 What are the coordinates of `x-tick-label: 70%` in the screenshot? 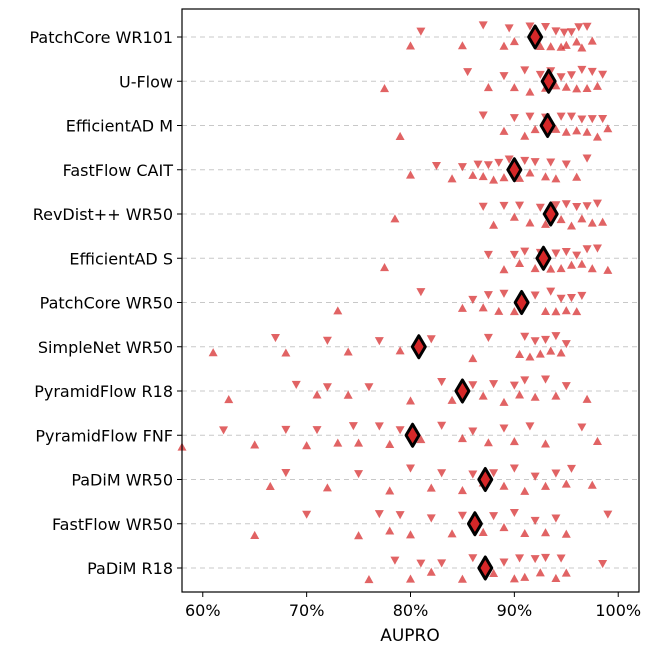 It's located at (307, 610).